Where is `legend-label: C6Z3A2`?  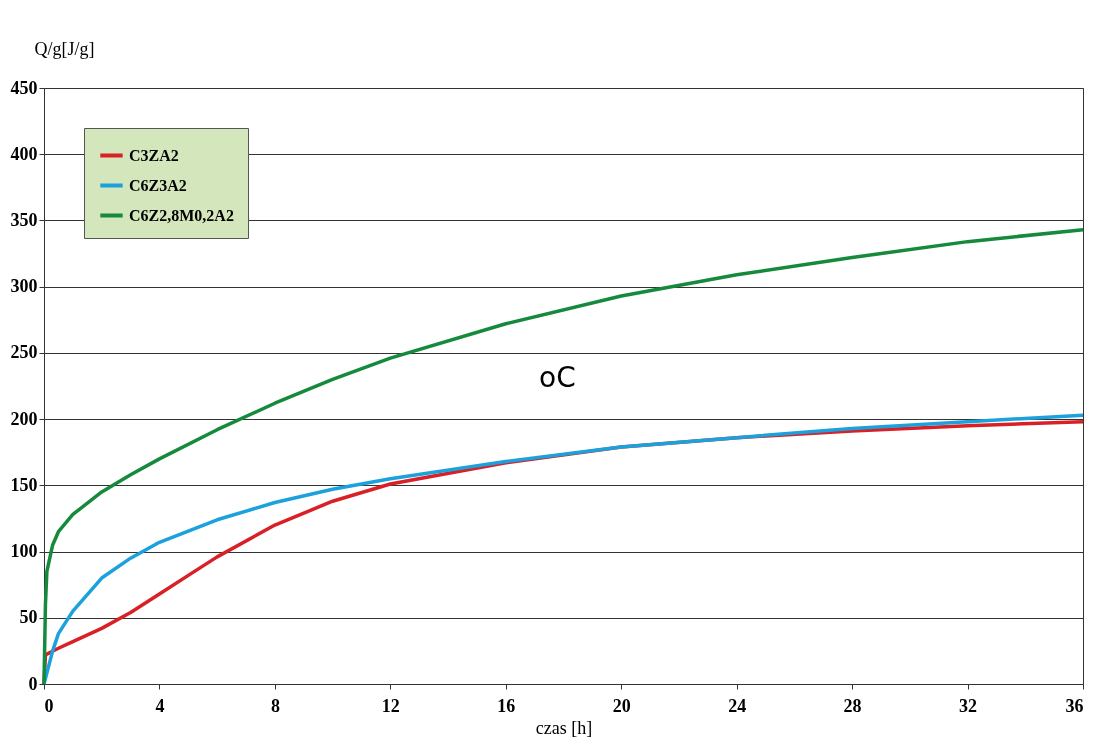
legend-label: C6Z3A2 is located at coordinates (158, 185).